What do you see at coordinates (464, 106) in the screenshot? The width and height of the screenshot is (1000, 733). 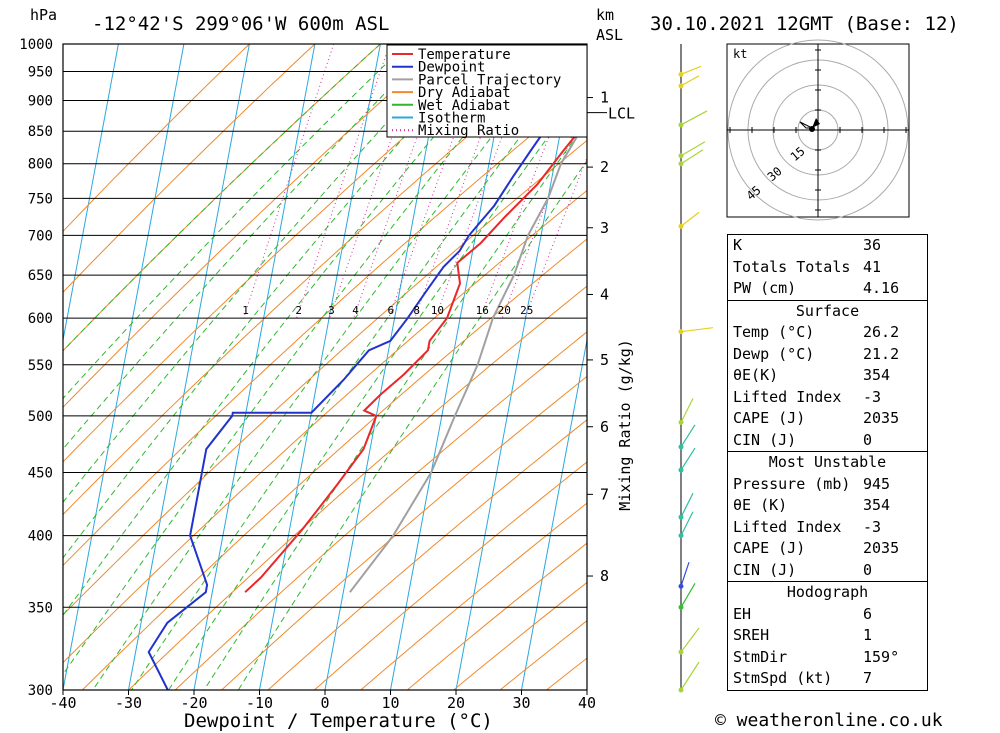 I see `legend-label: Wet Adiabat` at bounding box center [464, 106].